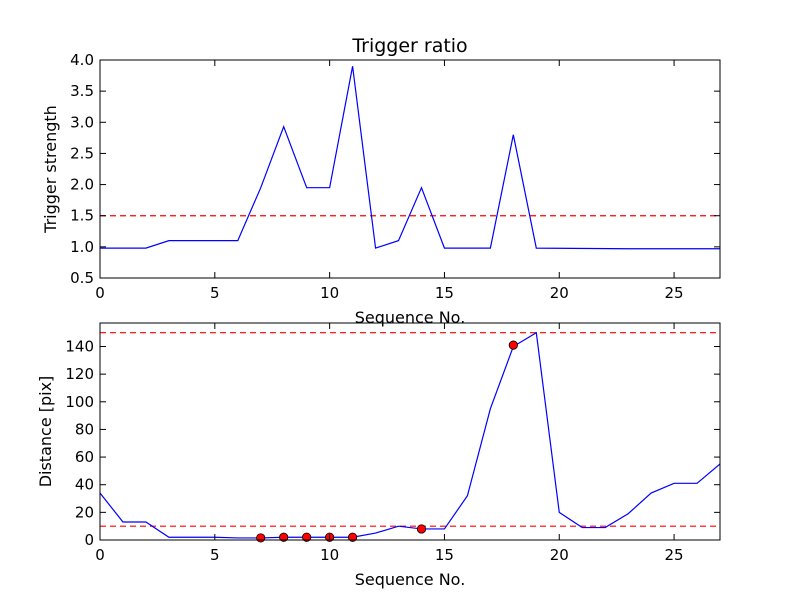 The height and width of the screenshot is (600, 800). What do you see at coordinates (82, 216) in the screenshot?
I see `y-tick-label: 1.5` at bounding box center [82, 216].